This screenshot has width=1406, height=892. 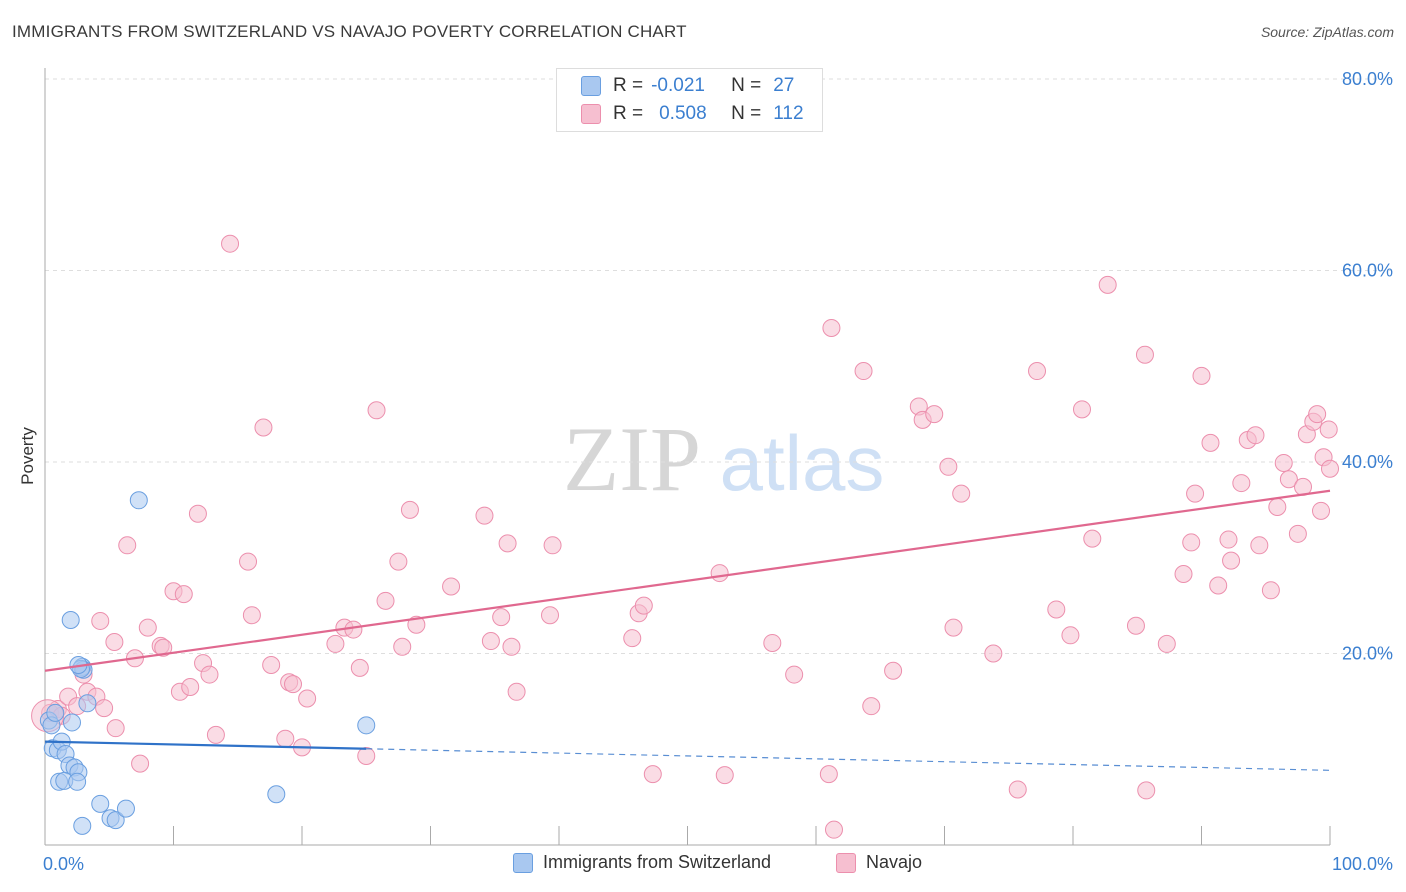 I want to click on stats-r-value: 0.508, so click(x=683, y=113).